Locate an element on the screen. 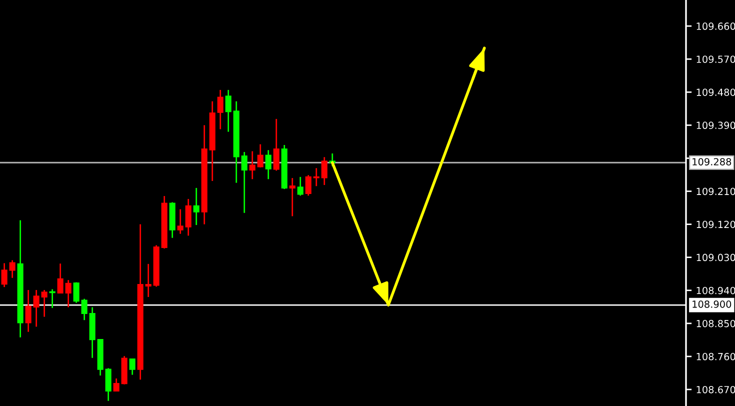  y-tick-label: 108.940 is located at coordinates (715, 290).